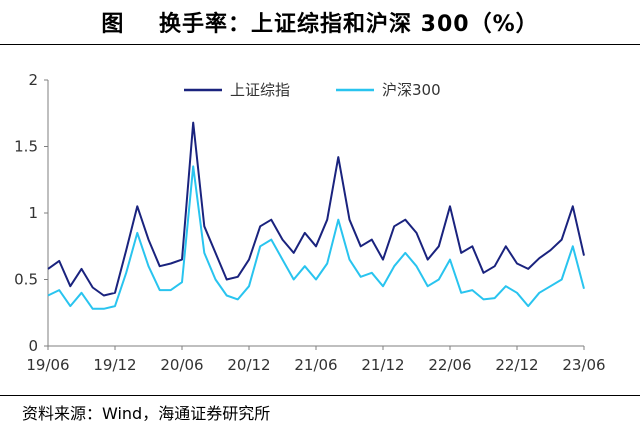 This screenshot has height=427, width=640. Describe the element at coordinates (33, 80) in the screenshot. I see `y-tick-label: 2` at that location.